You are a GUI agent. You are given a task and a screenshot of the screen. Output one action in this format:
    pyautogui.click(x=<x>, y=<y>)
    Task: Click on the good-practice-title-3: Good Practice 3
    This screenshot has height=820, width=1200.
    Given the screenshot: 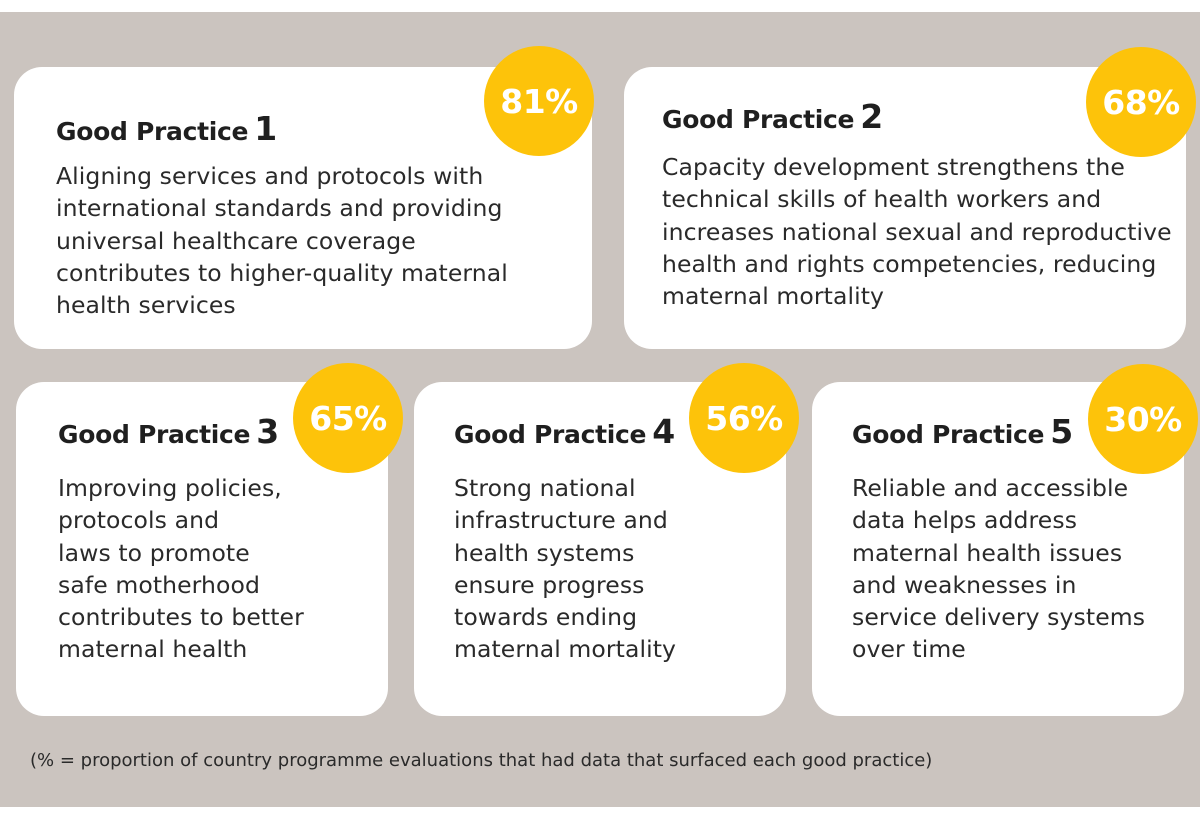 What is the action you would take?
    pyautogui.click(x=168, y=431)
    